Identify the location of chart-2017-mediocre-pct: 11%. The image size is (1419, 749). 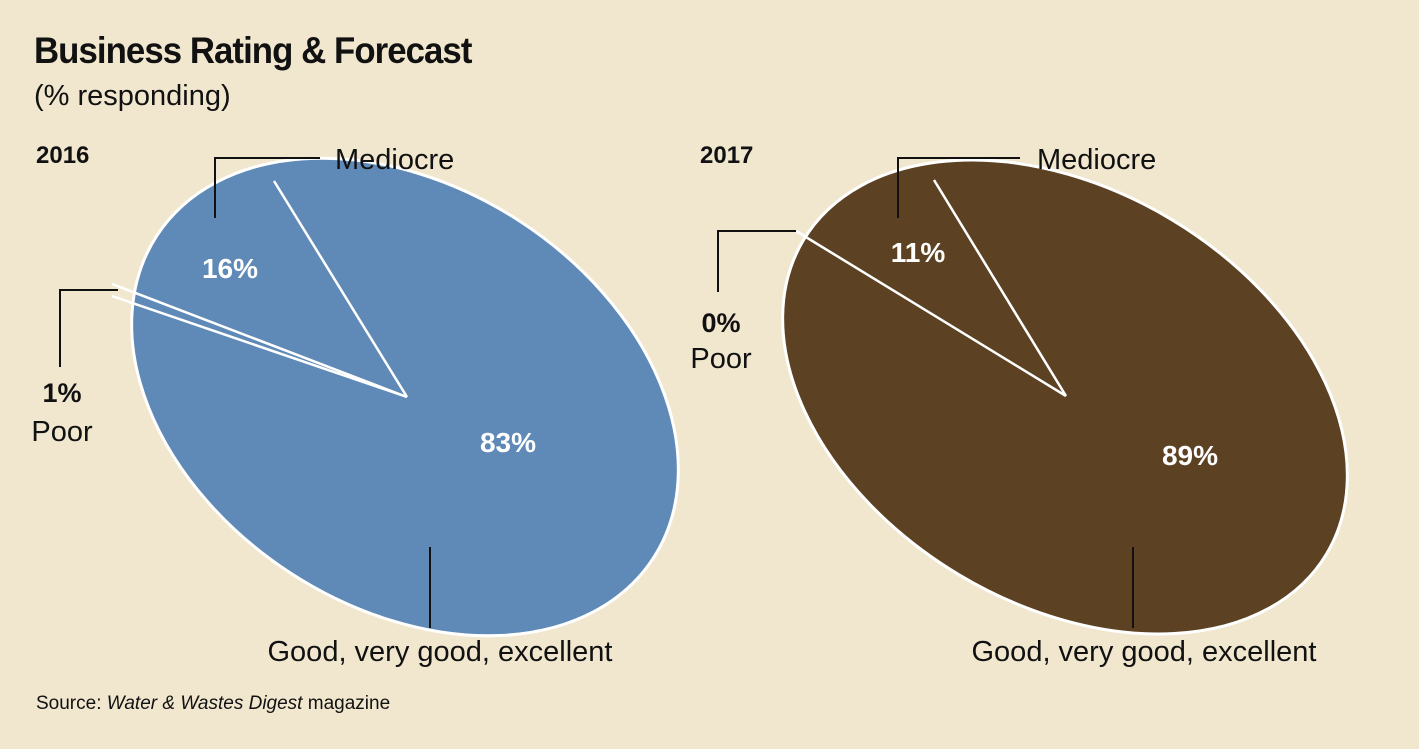
(918, 252).